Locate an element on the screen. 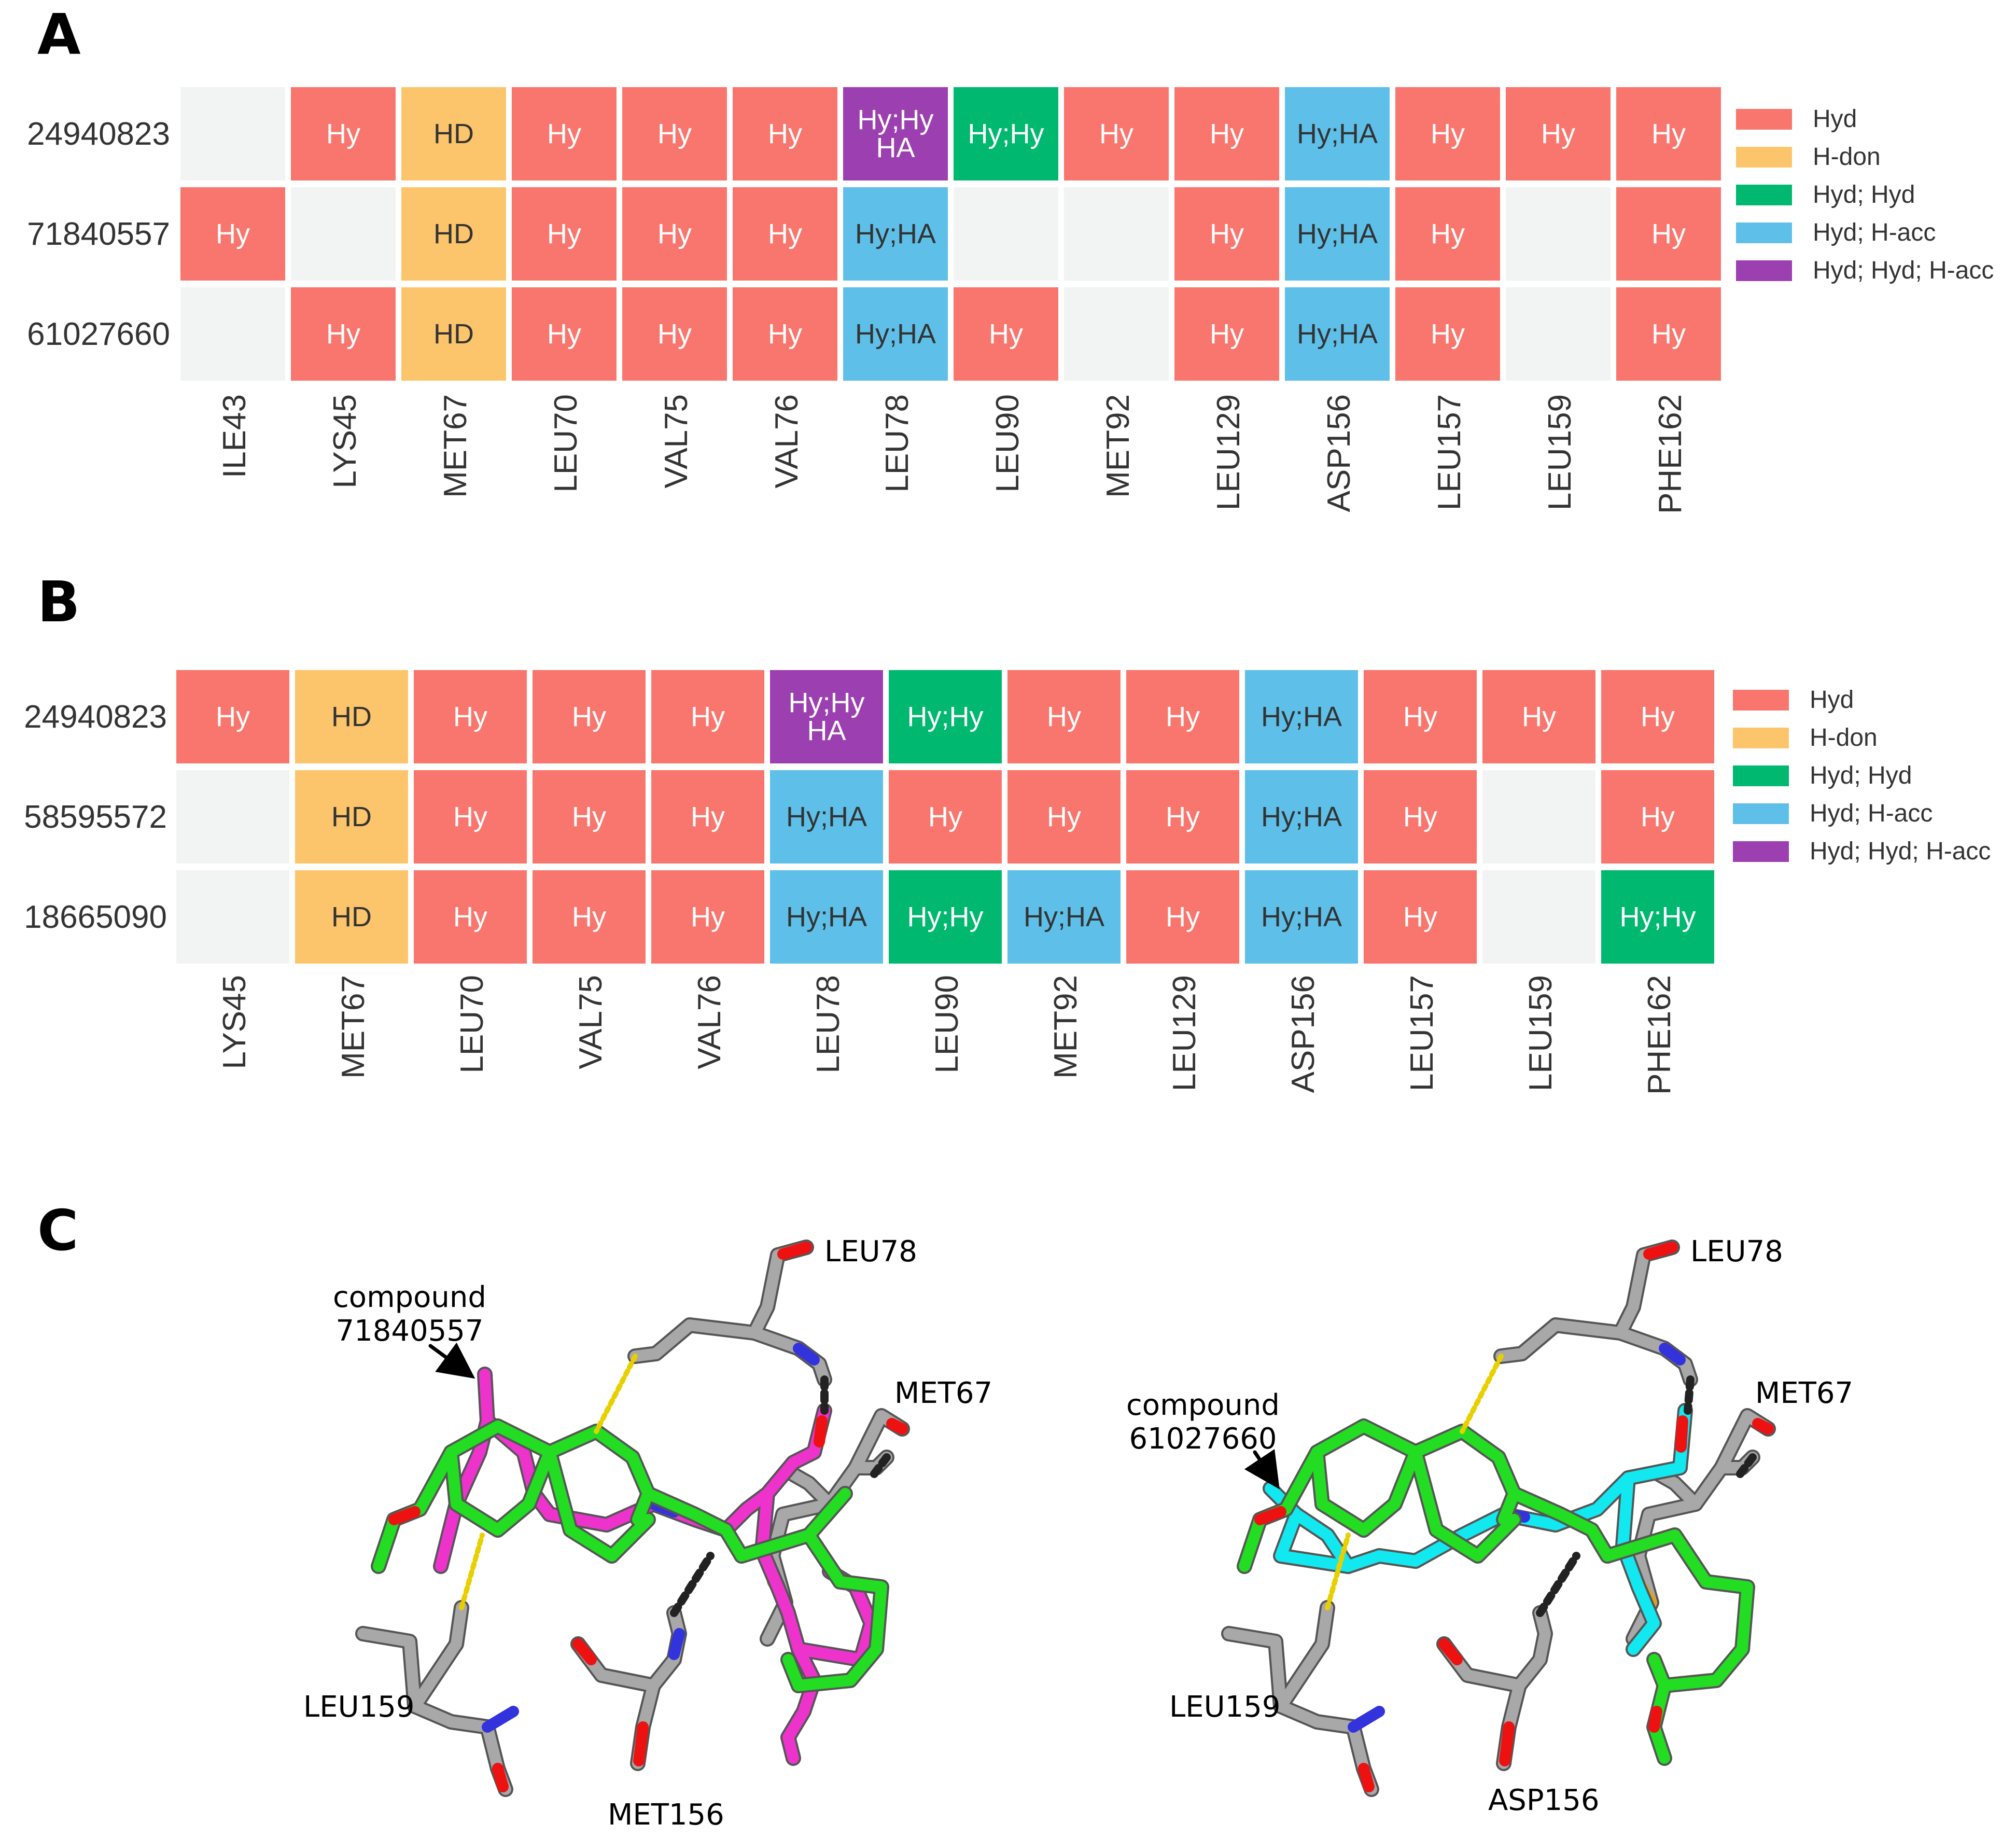 The height and width of the screenshot is (1838, 2016). column-label: LEU78 is located at coordinates (897, 443).